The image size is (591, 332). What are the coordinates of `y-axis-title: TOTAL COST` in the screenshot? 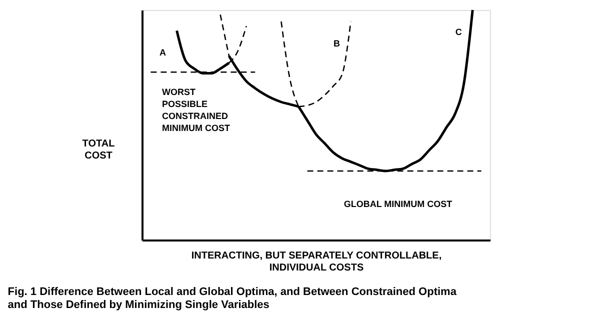 It's located at (98, 150).